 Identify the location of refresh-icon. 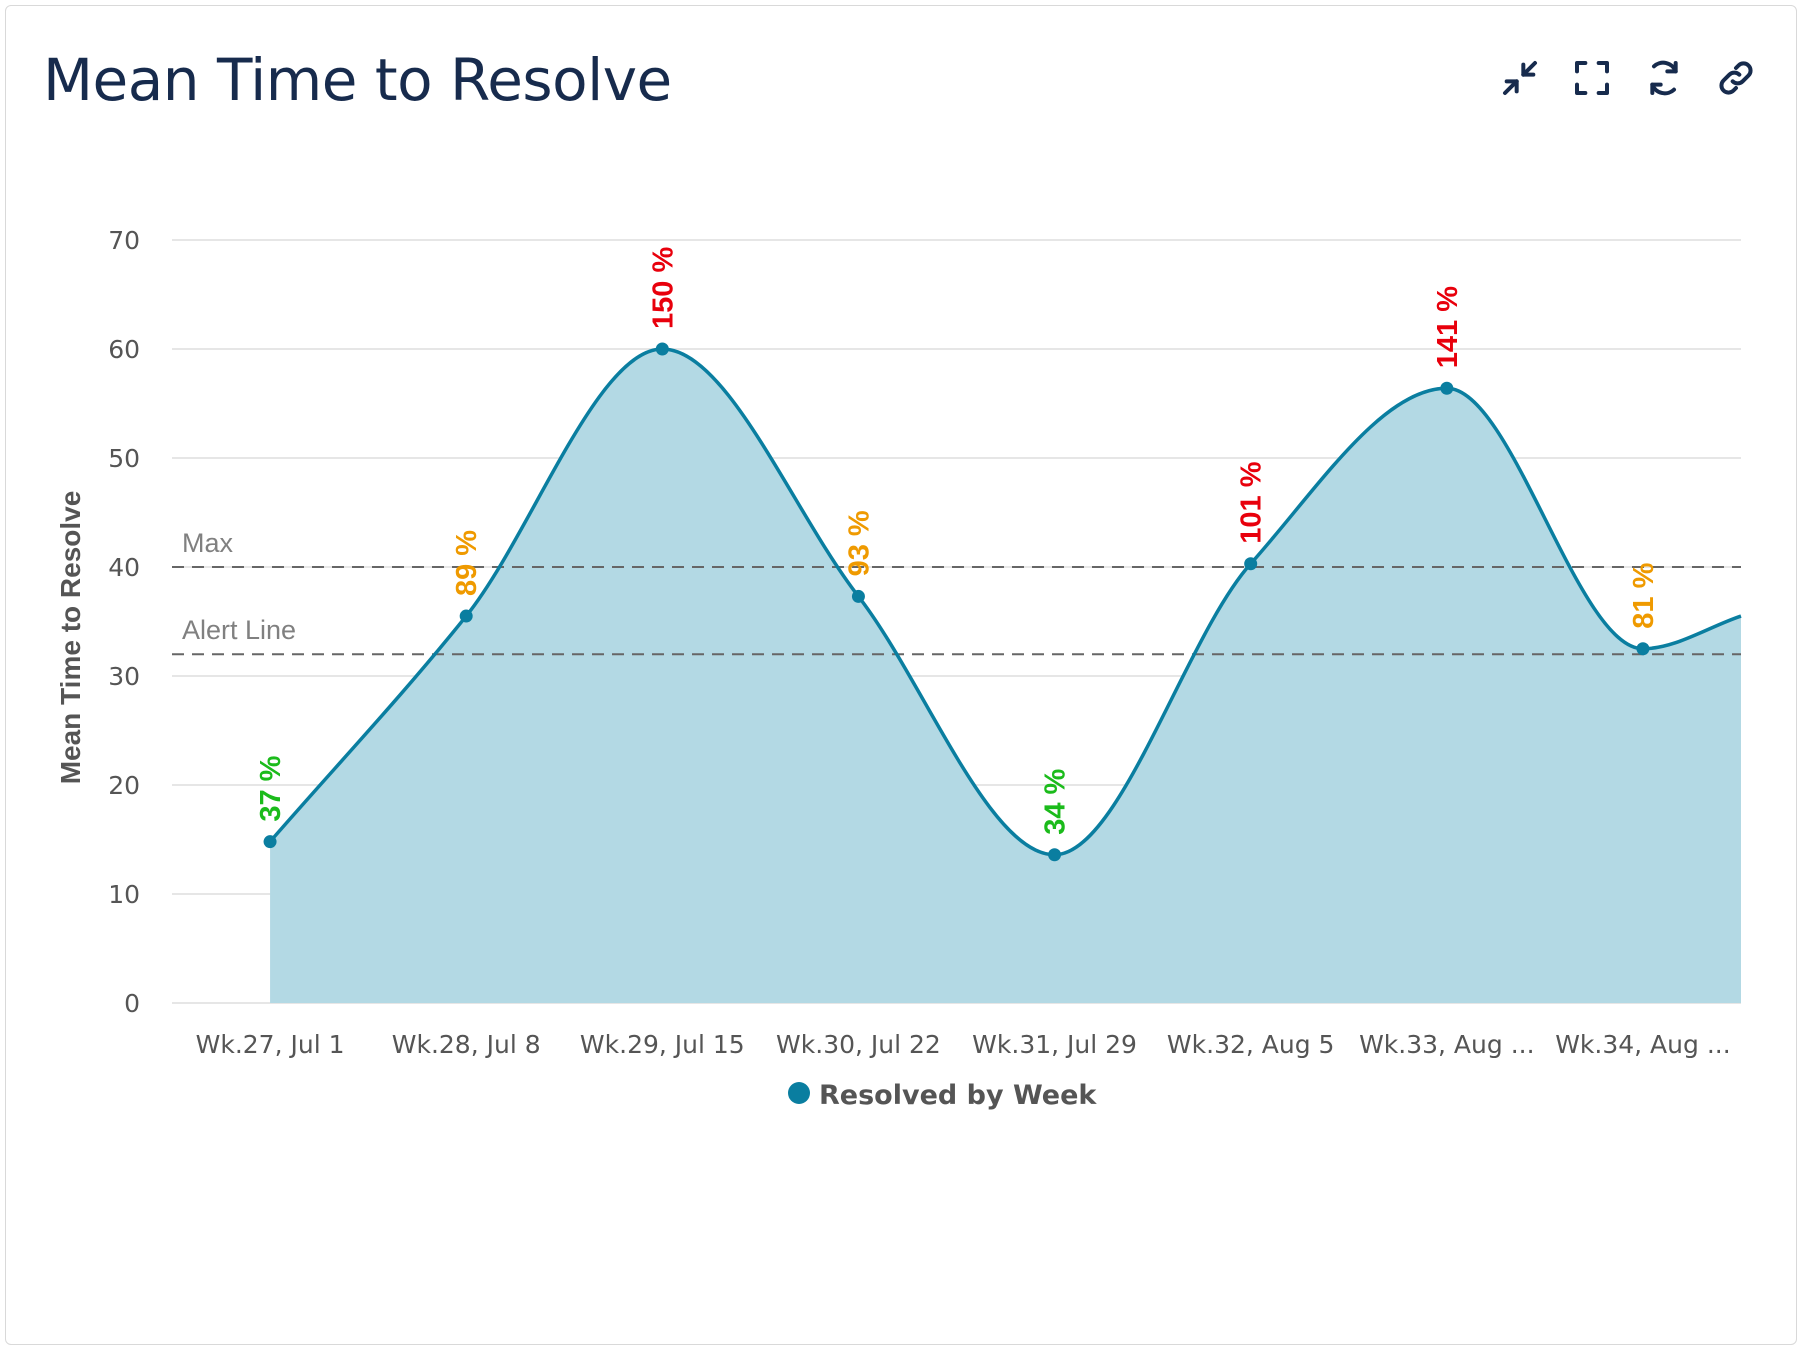
(1664, 78).